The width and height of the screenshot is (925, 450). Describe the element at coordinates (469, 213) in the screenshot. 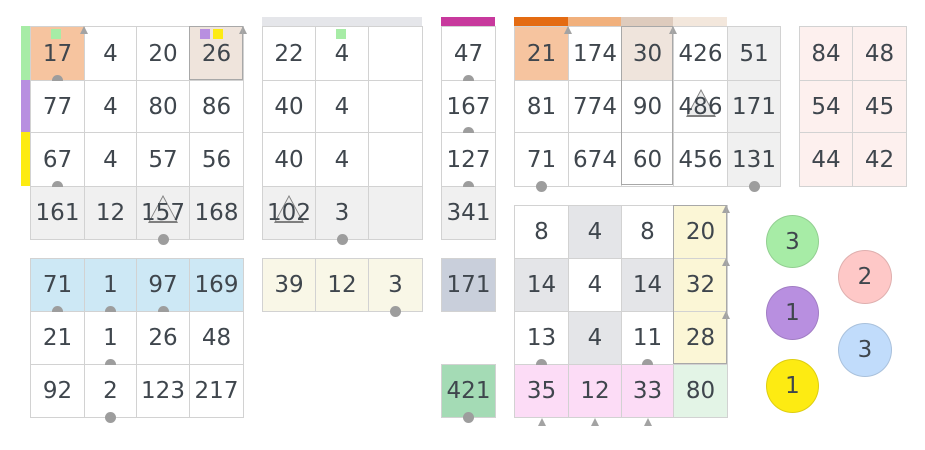

I see `grid-cell: 341` at that location.